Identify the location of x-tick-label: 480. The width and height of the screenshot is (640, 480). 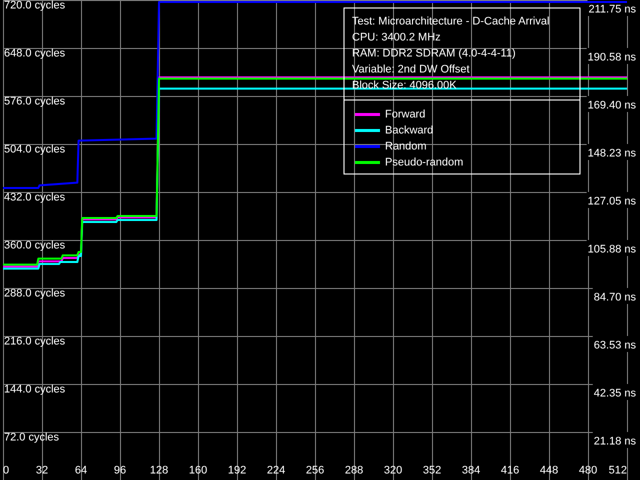
(588, 470).